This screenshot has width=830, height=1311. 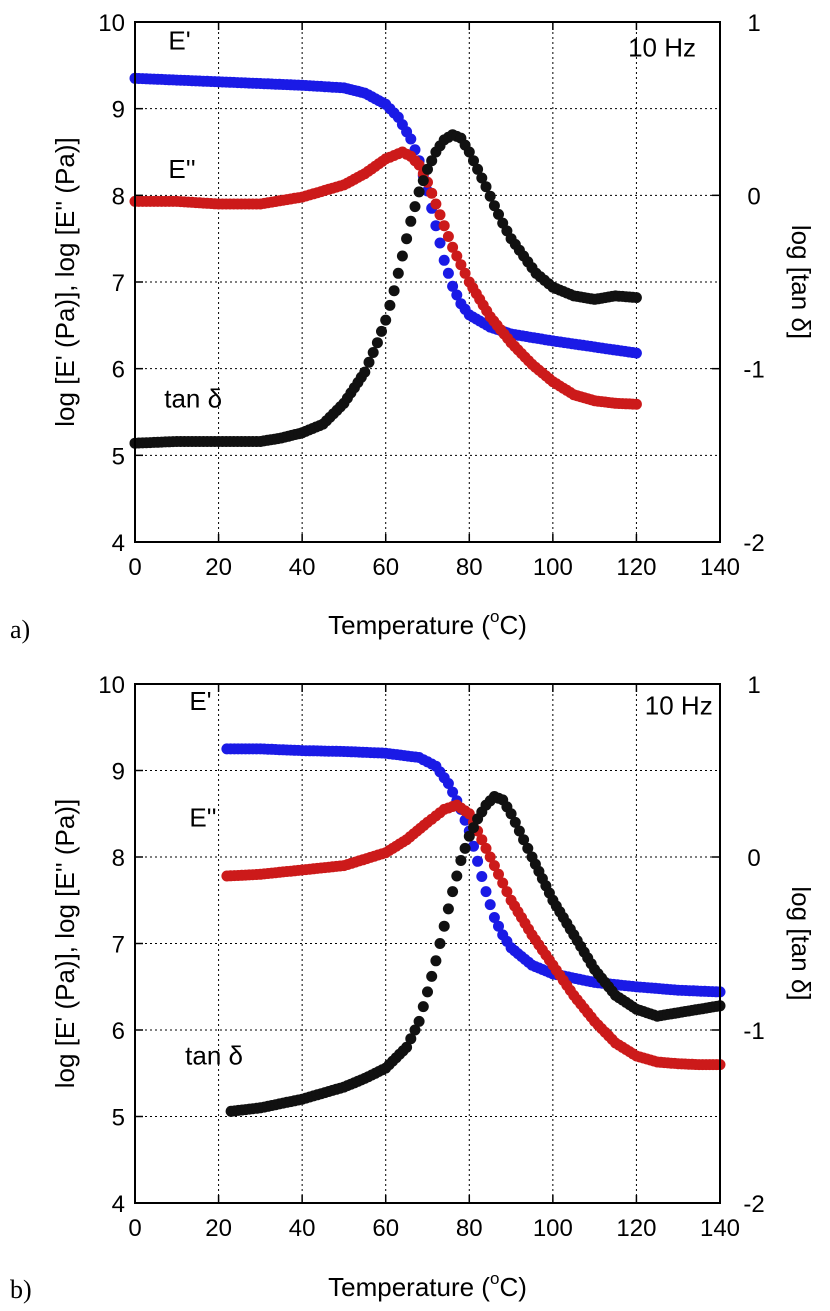 I want to click on annotation-label: E', so click(x=200, y=701).